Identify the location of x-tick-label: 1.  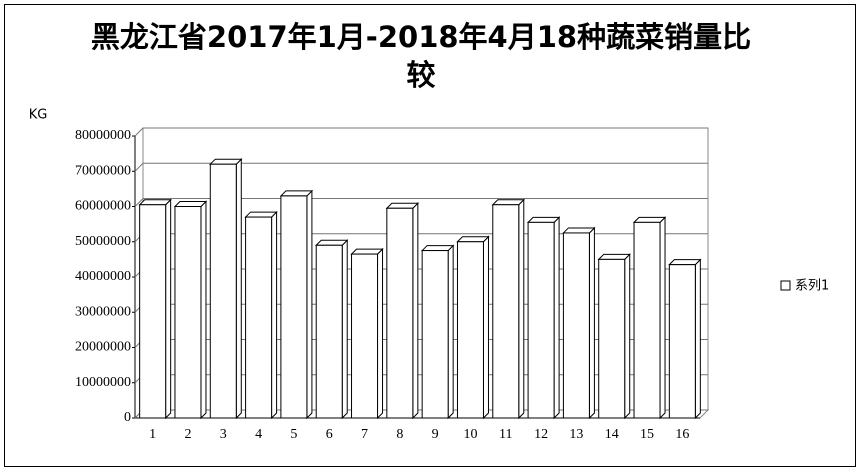
(152, 434).